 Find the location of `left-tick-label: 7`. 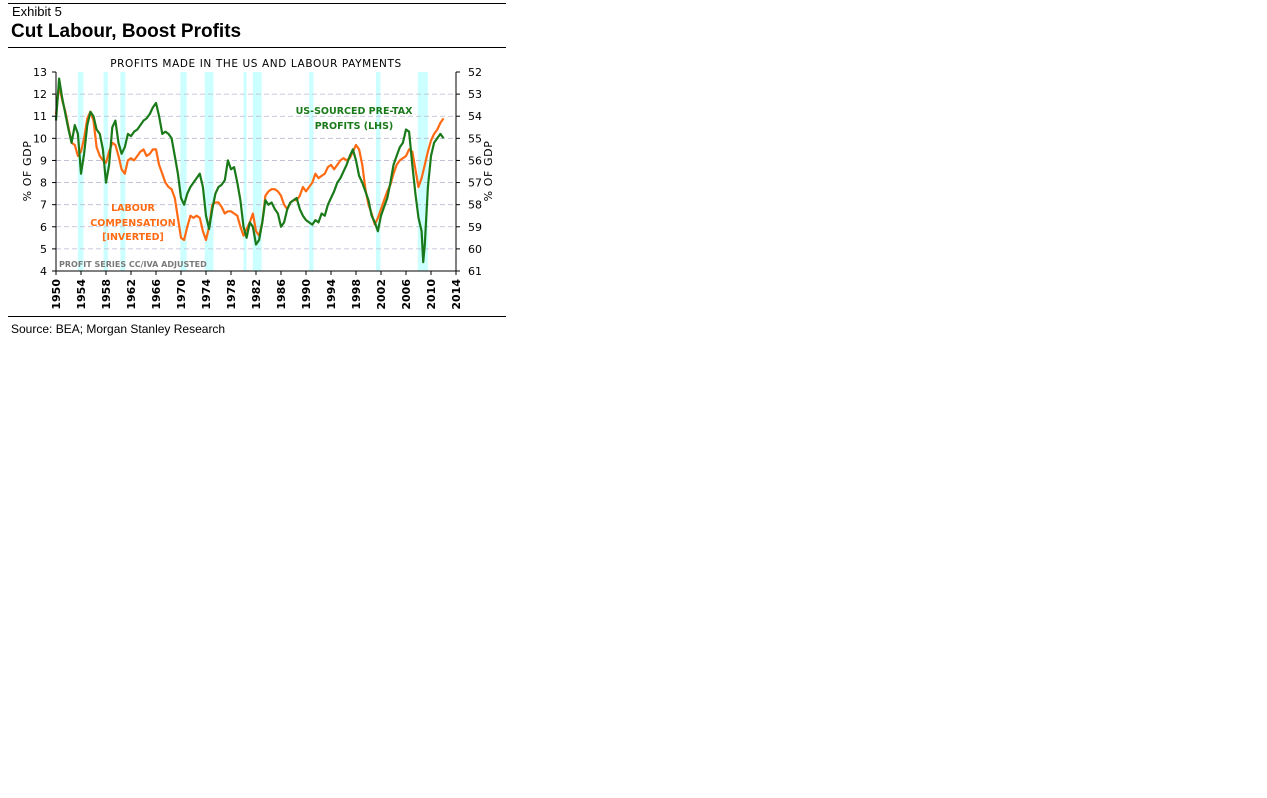

left-tick-label: 7 is located at coordinates (43, 205).